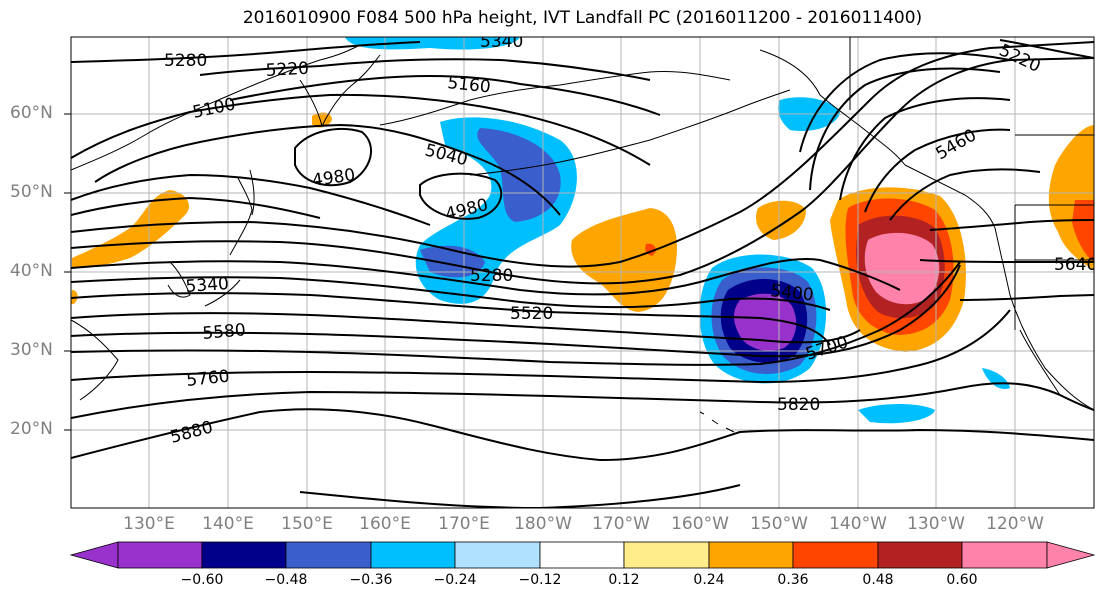 The height and width of the screenshot is (601, 1105). What do you see at coordinates (793, 580) in the screenshot?
I see `colorbar-tick-label: 0.36` at bounding box center [793, 580].